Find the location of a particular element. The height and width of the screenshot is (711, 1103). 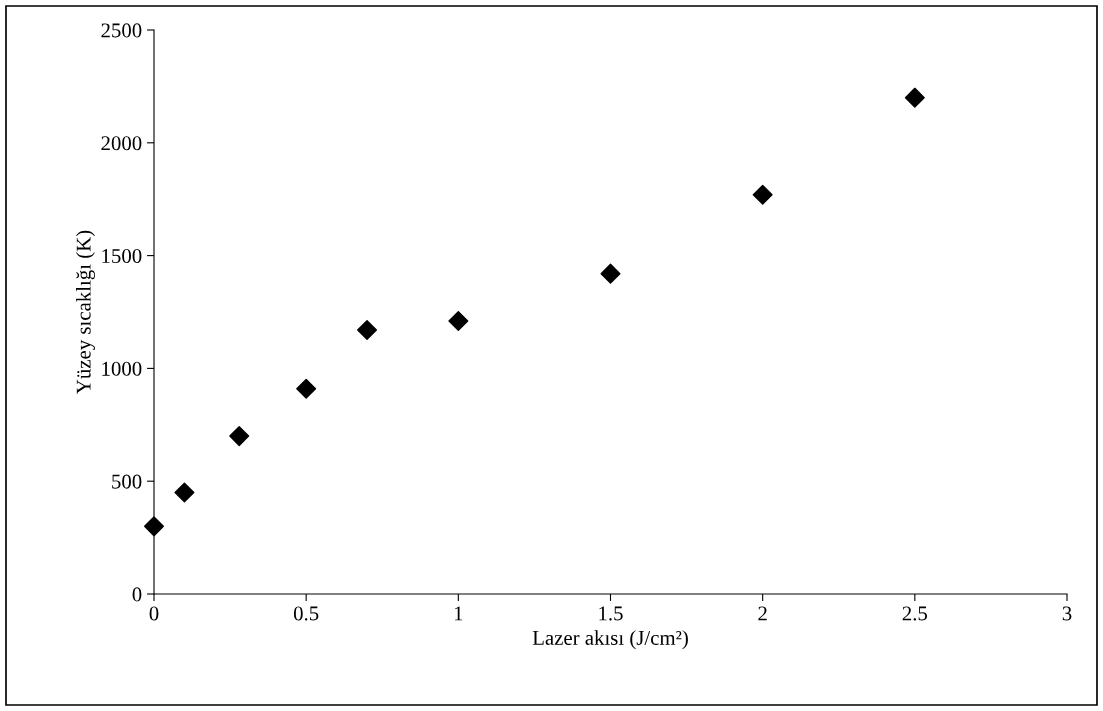

x-tick-label: 2 is located at coordinates (762, 613).